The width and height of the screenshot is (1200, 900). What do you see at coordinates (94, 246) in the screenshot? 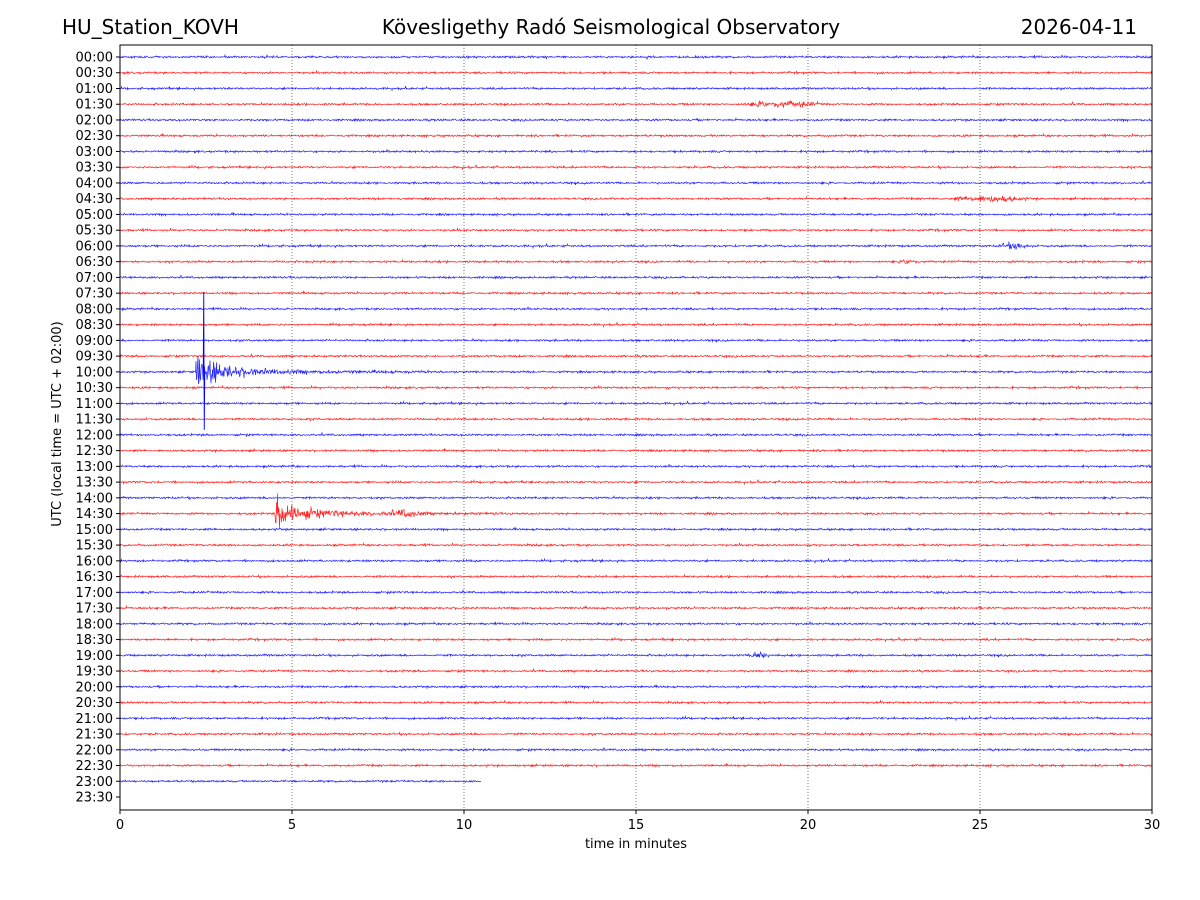
I see `y-tick-label: 06:00` at bounding box center [94, 246].